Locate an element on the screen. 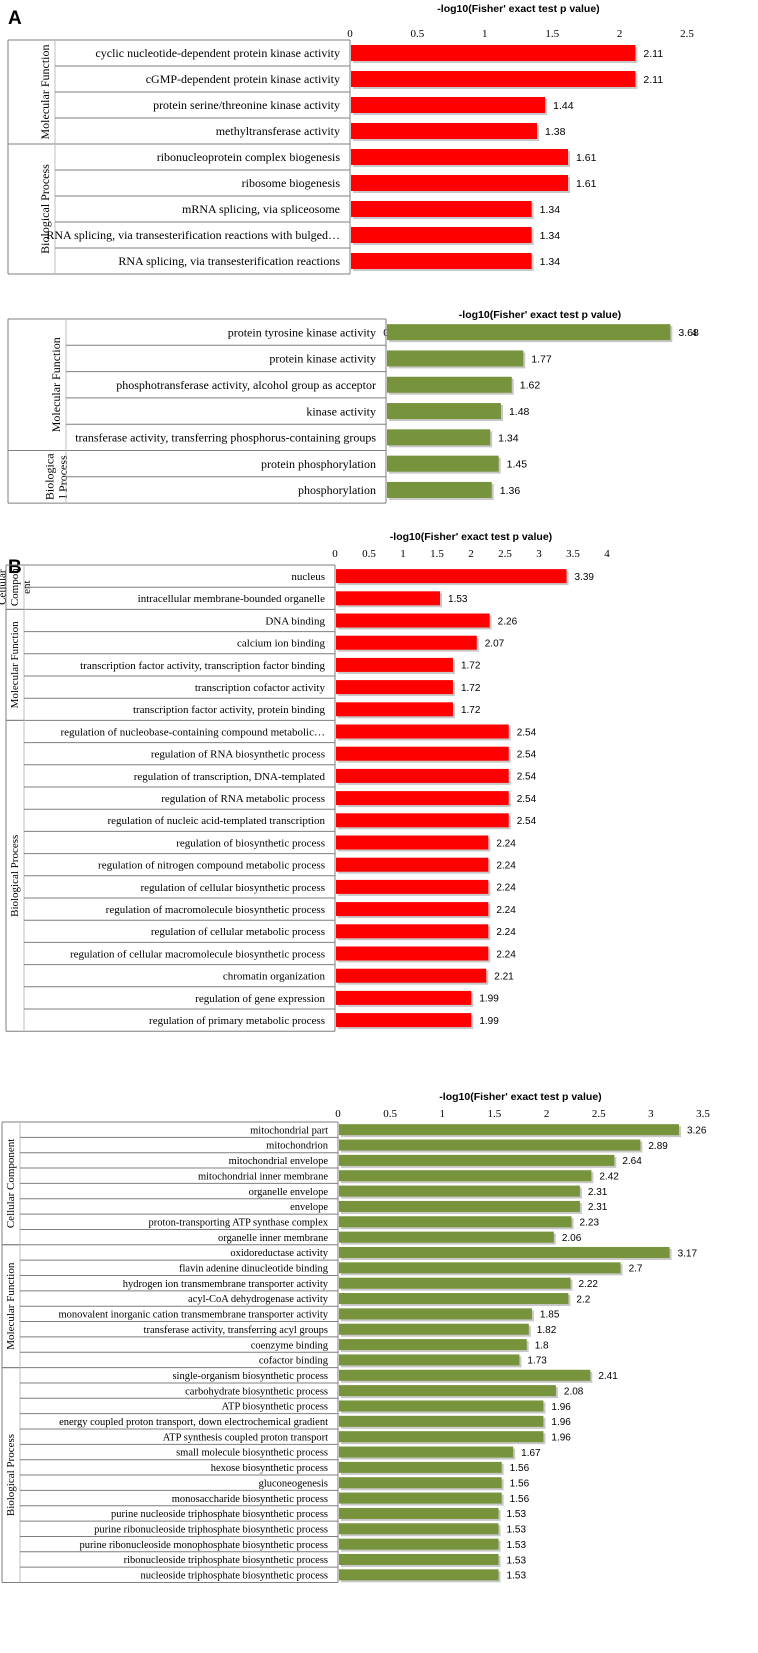 Image resolution: width=758 pixels, height=1653 pixels. category-label: protein kinase activity is located at coordinates (322, 359).